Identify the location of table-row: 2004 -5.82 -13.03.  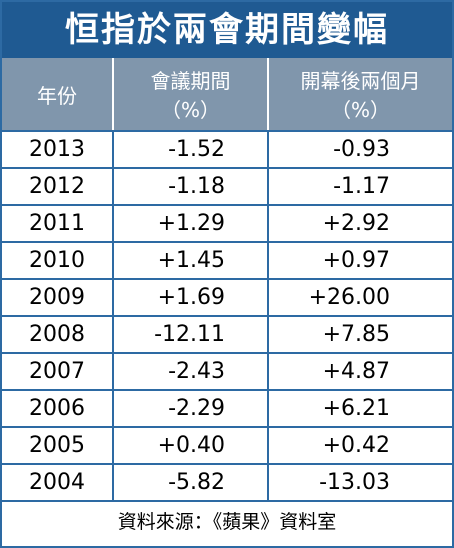
(227, 481).